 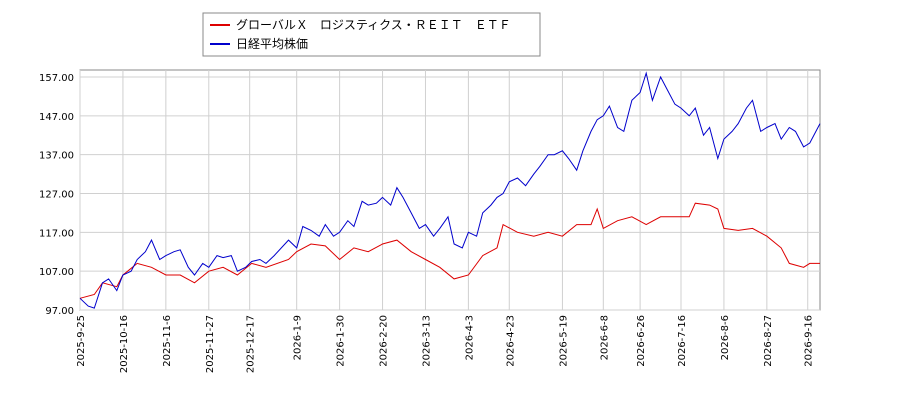 What do you see at coordinates (469, 337) in the screenshot?
I see `x-tick-label: 2026-4-3` at bounding box center [469, 337].